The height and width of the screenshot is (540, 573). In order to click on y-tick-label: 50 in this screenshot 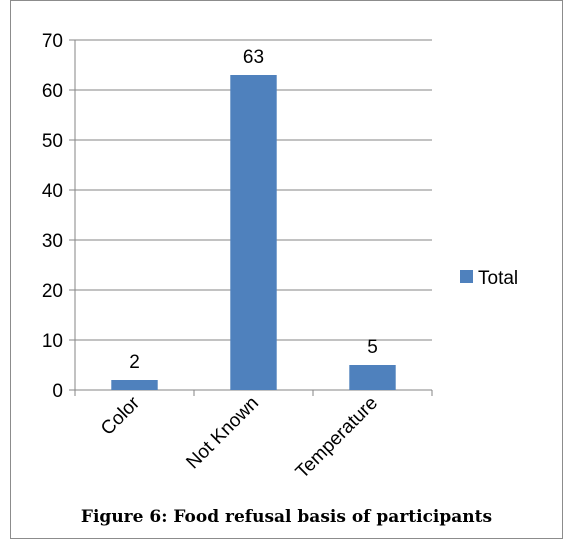, I will do `click(52, 141)`.